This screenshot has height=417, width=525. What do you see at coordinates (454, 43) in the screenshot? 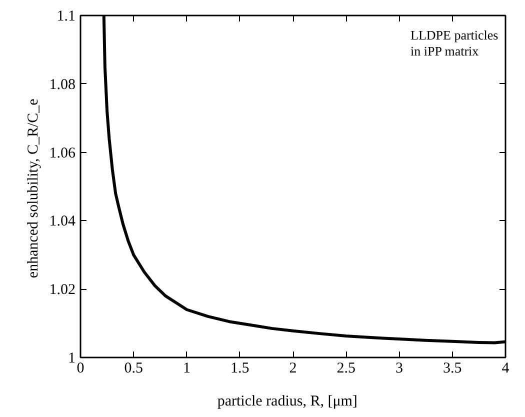
I see `annotation: LLDPE particles in iPP matrix` at bounding box center [454, 43].